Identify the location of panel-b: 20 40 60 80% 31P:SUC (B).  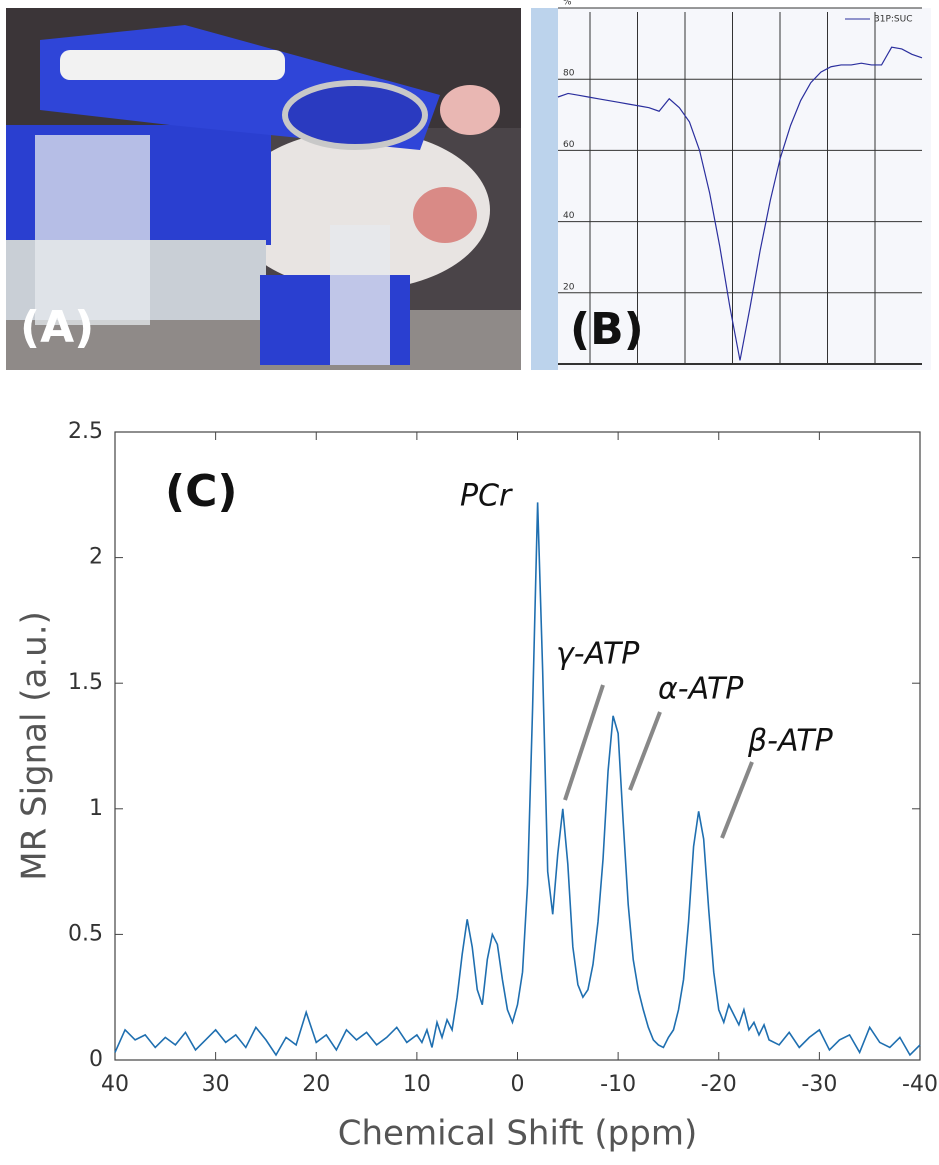
(740, 182).